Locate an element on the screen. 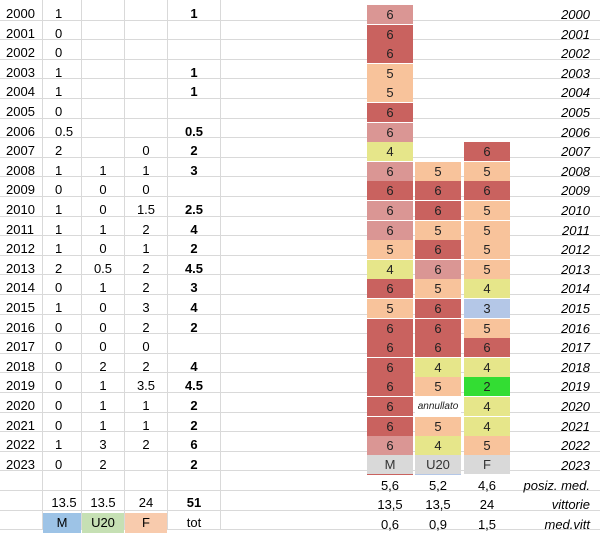 Image resolution: width=600 pixels, height=534 pixels. heat-cell: annullato is located at coordinates (438, 406).